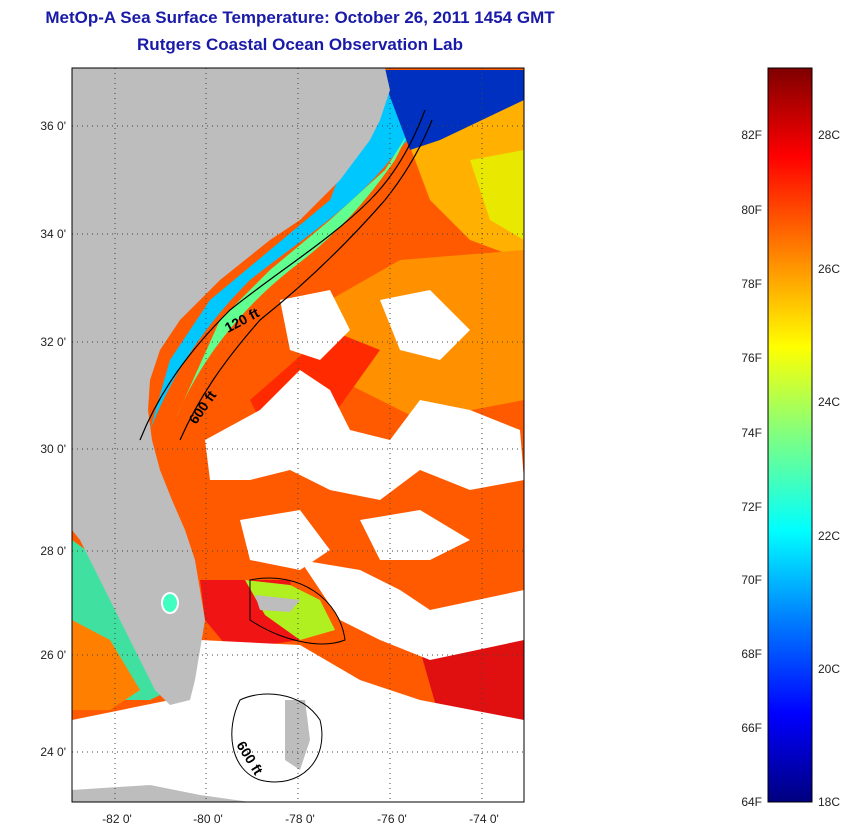 The image size is (849, 832). What do you see at coordinates (277, 738) in the screenshot?
I see `isobath-bahamas` at bounding box center [277, 738].